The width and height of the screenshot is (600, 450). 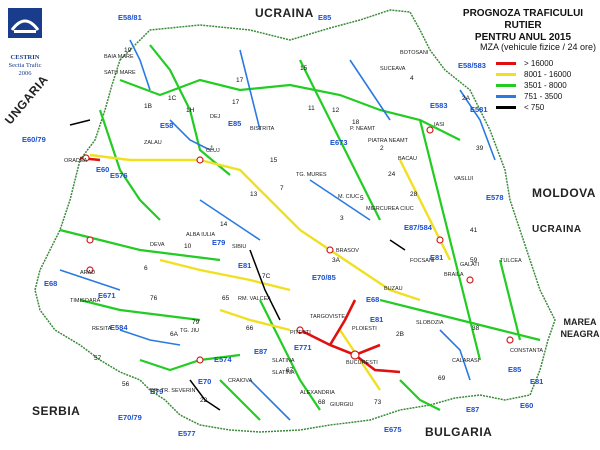 I want to click on euro-route-label: E58, so click(x=166, y=125).